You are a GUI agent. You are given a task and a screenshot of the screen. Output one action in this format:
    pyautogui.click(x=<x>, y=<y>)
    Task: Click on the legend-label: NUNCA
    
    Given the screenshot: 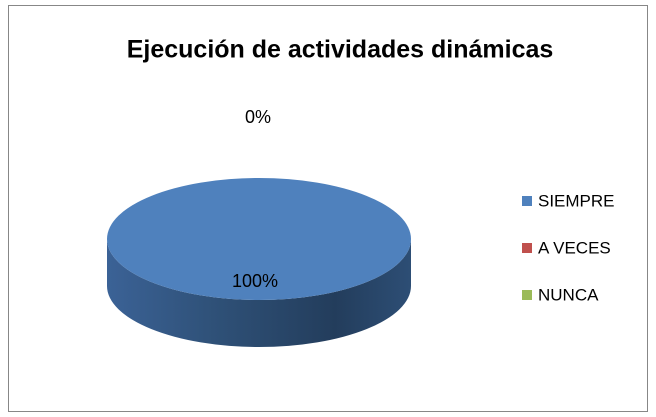 What is the action you would take?
    pyautogui.click(x=568, y=294)
    